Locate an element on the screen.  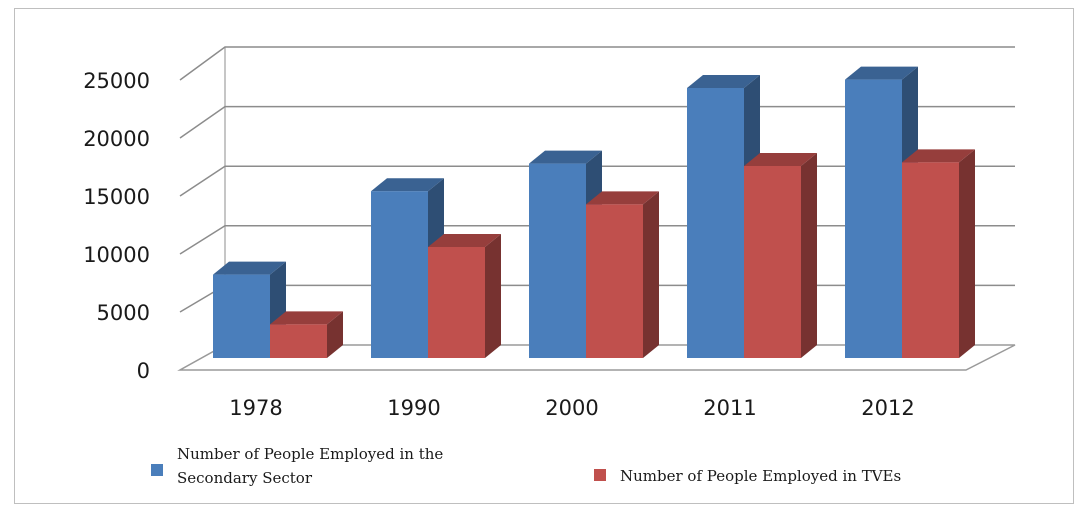
legend-line: Number of People Employed in the is located at coordinates (310, 454).